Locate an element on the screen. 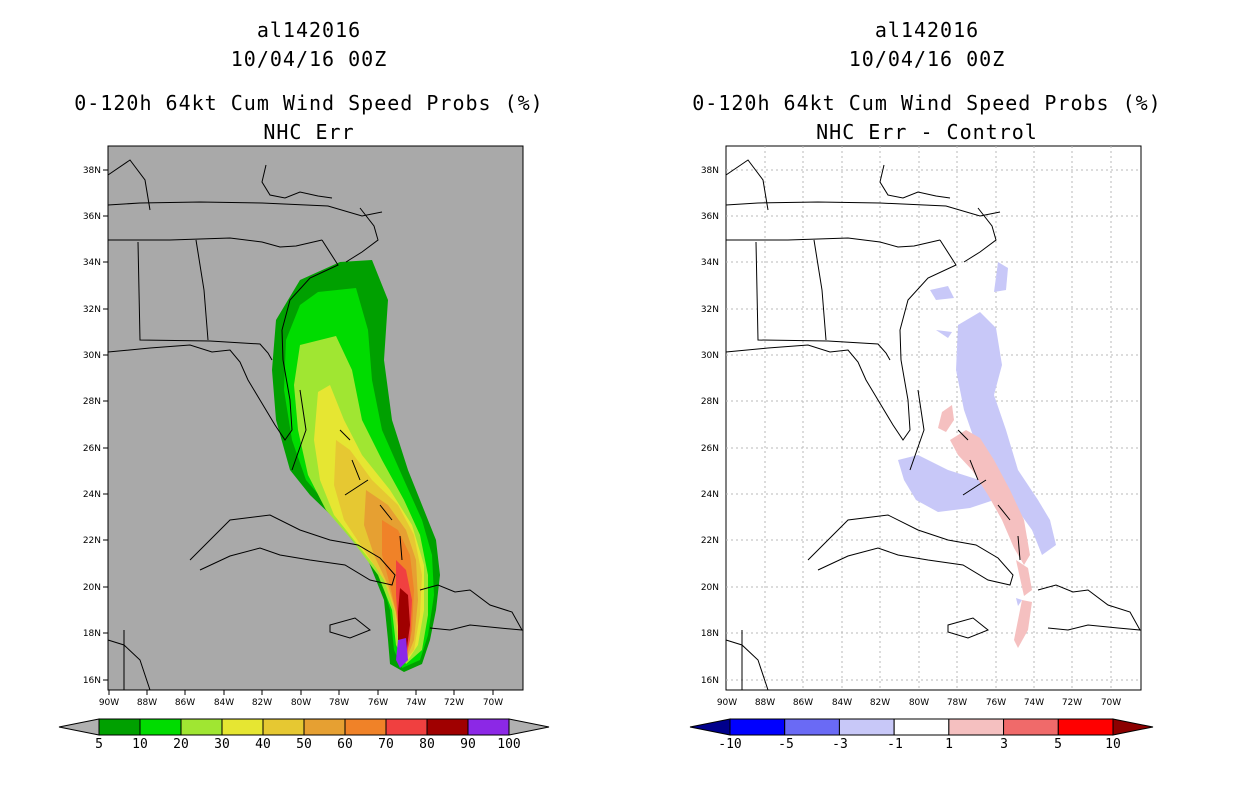 Image resolution: width=1236 pixels, height=800 pixels. left-storm-id: al142016 is located at coordinates (309, 30).